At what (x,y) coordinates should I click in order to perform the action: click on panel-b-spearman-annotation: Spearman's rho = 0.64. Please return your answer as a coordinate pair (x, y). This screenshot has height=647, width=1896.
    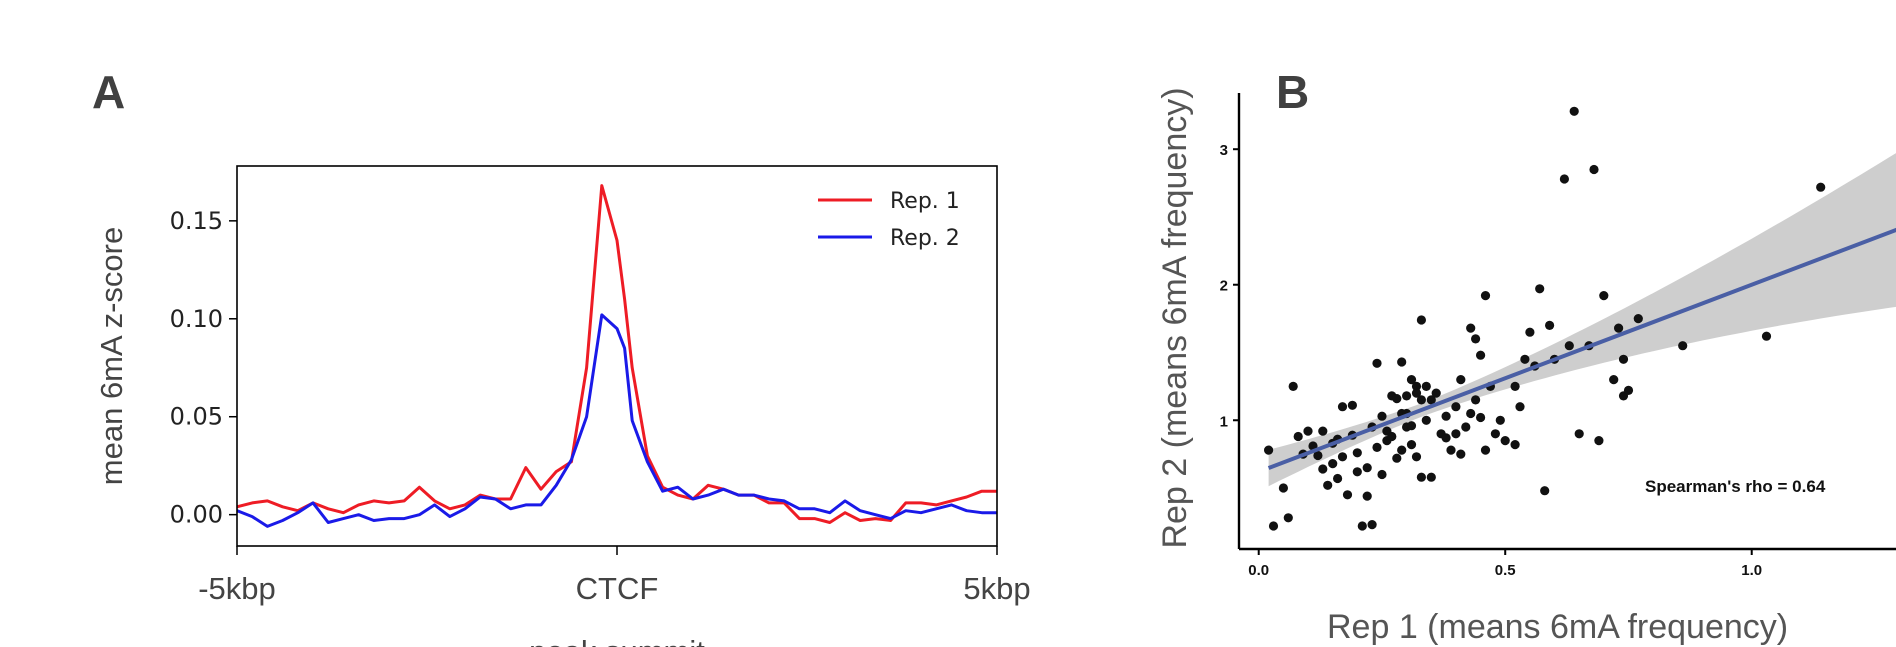
    Looking at the image, I should click on (1735, 486).